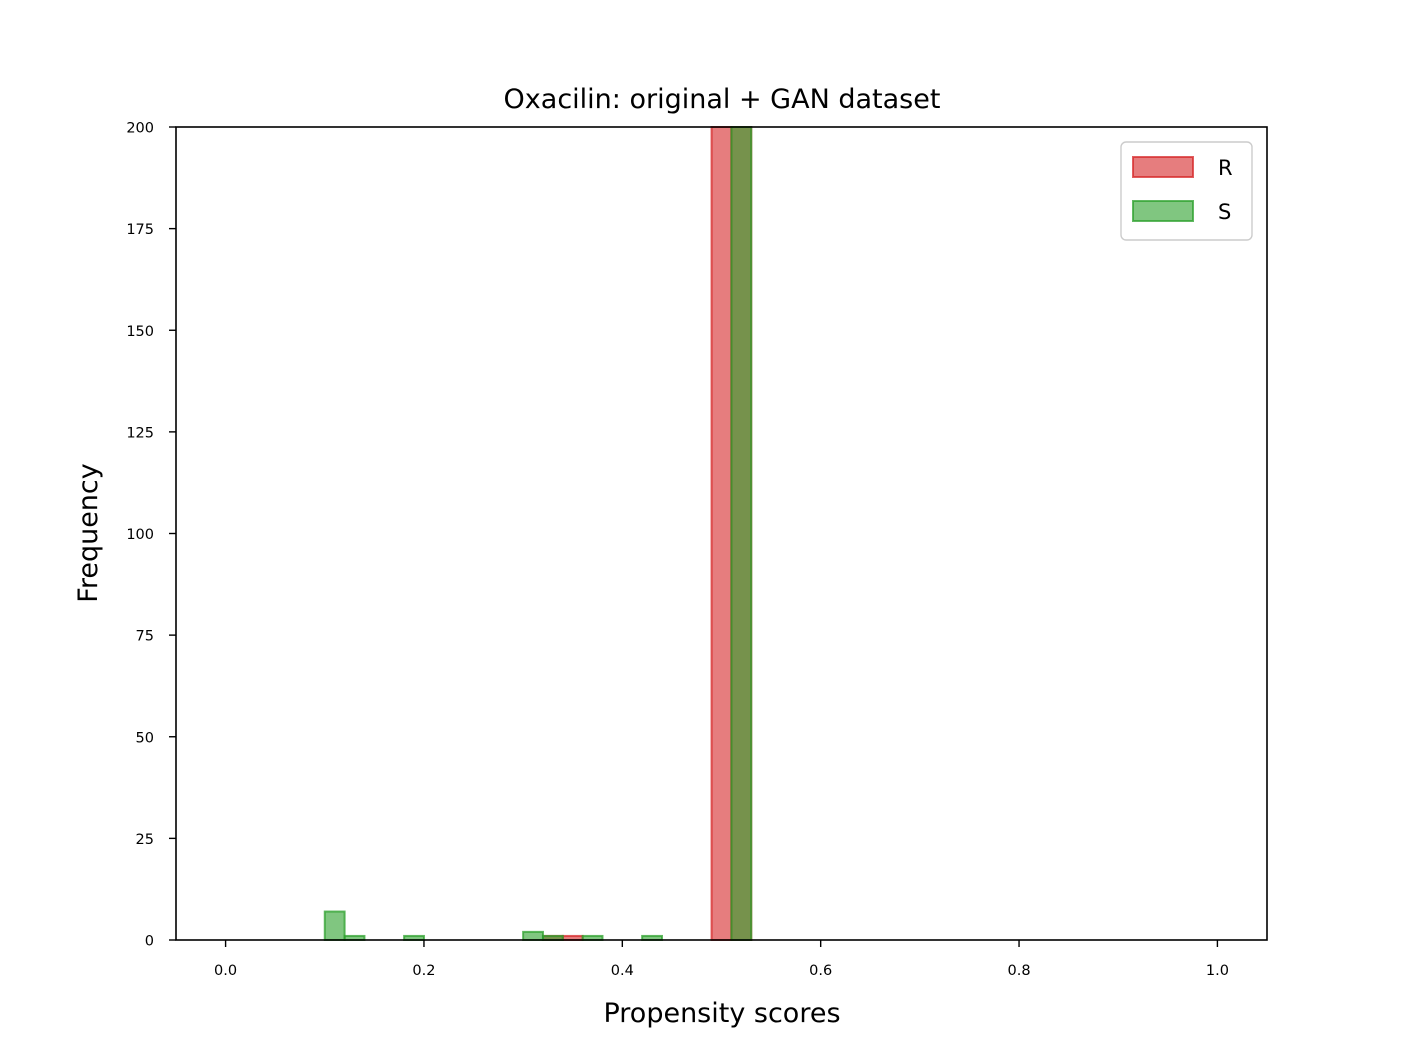 The height and width of the screenshot is (1056, 1408). I want to click on legend-swatch-S, so click(1163, 211).